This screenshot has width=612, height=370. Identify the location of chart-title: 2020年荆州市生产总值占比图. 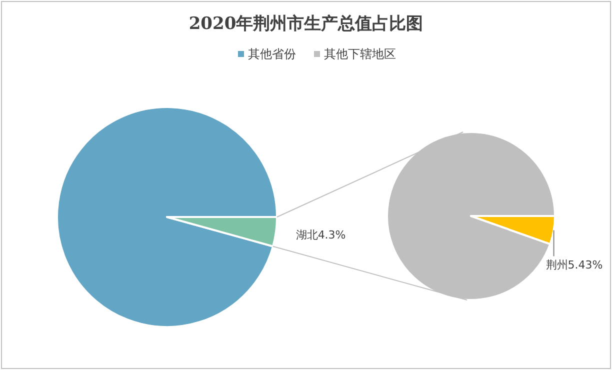
(306, 24).